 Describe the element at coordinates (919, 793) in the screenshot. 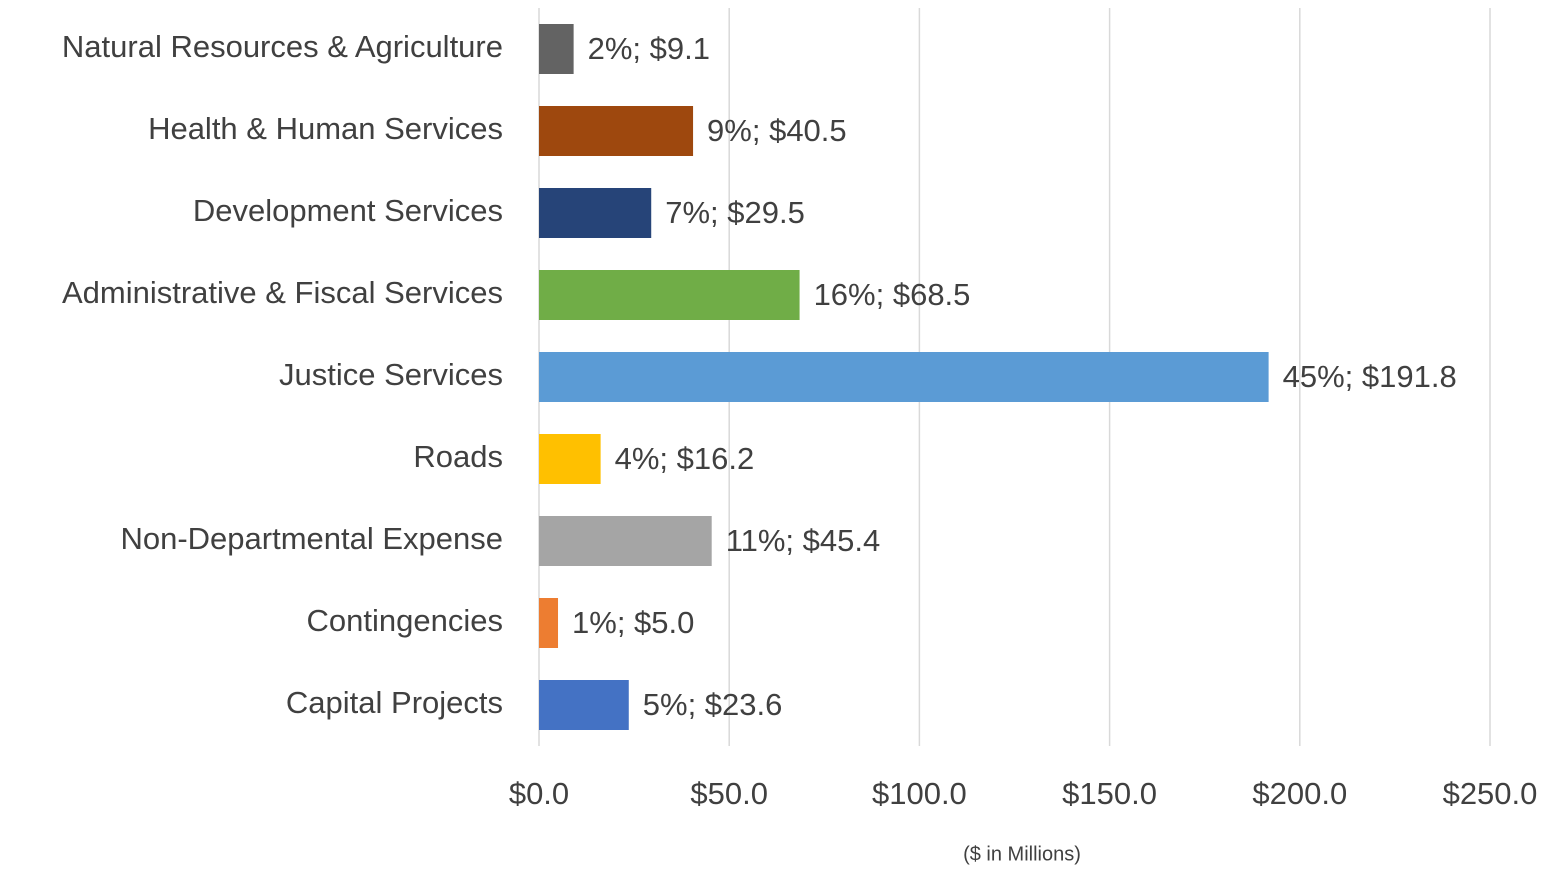

I see `x-tick-label: $100.0` at that location.